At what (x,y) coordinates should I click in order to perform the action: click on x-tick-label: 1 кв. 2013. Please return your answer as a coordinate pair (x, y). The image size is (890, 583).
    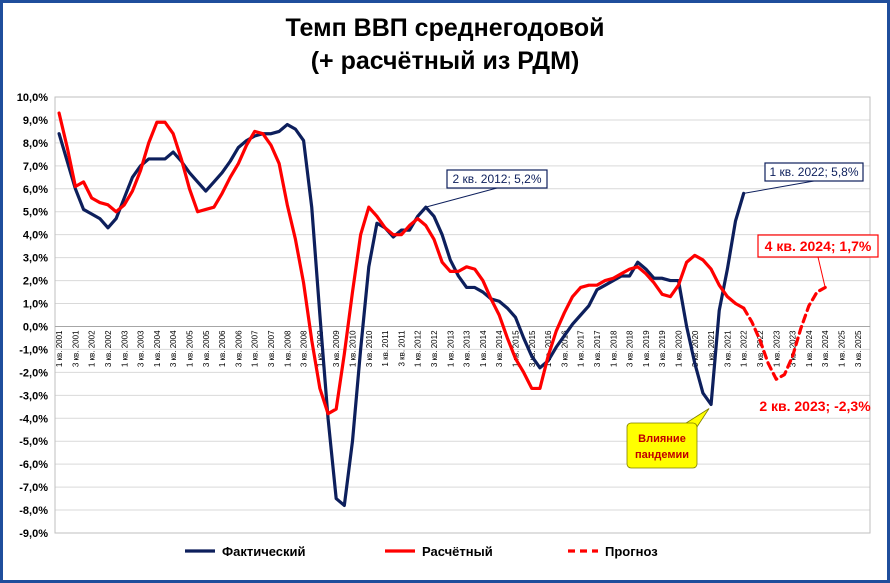
    Looking at the image, I should click on (450, 348).